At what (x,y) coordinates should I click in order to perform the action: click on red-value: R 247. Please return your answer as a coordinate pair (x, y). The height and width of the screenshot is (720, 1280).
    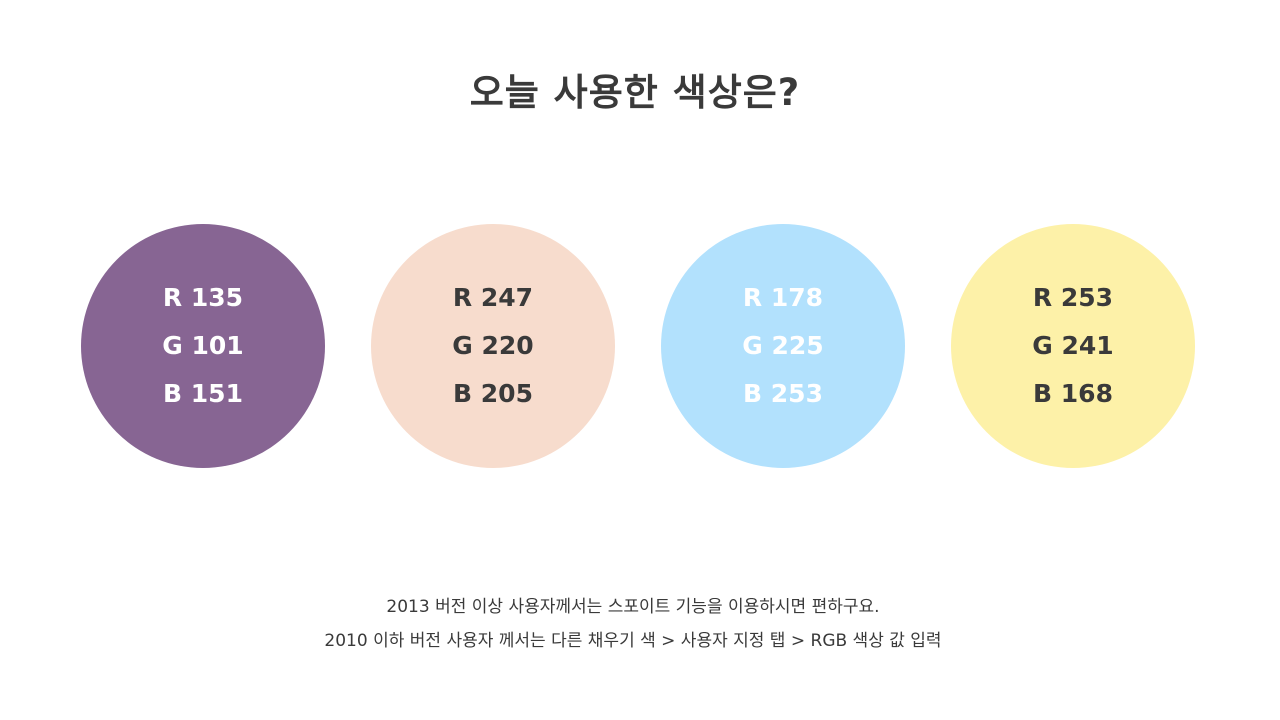
    Looking at the image, I should click on (493, 297).